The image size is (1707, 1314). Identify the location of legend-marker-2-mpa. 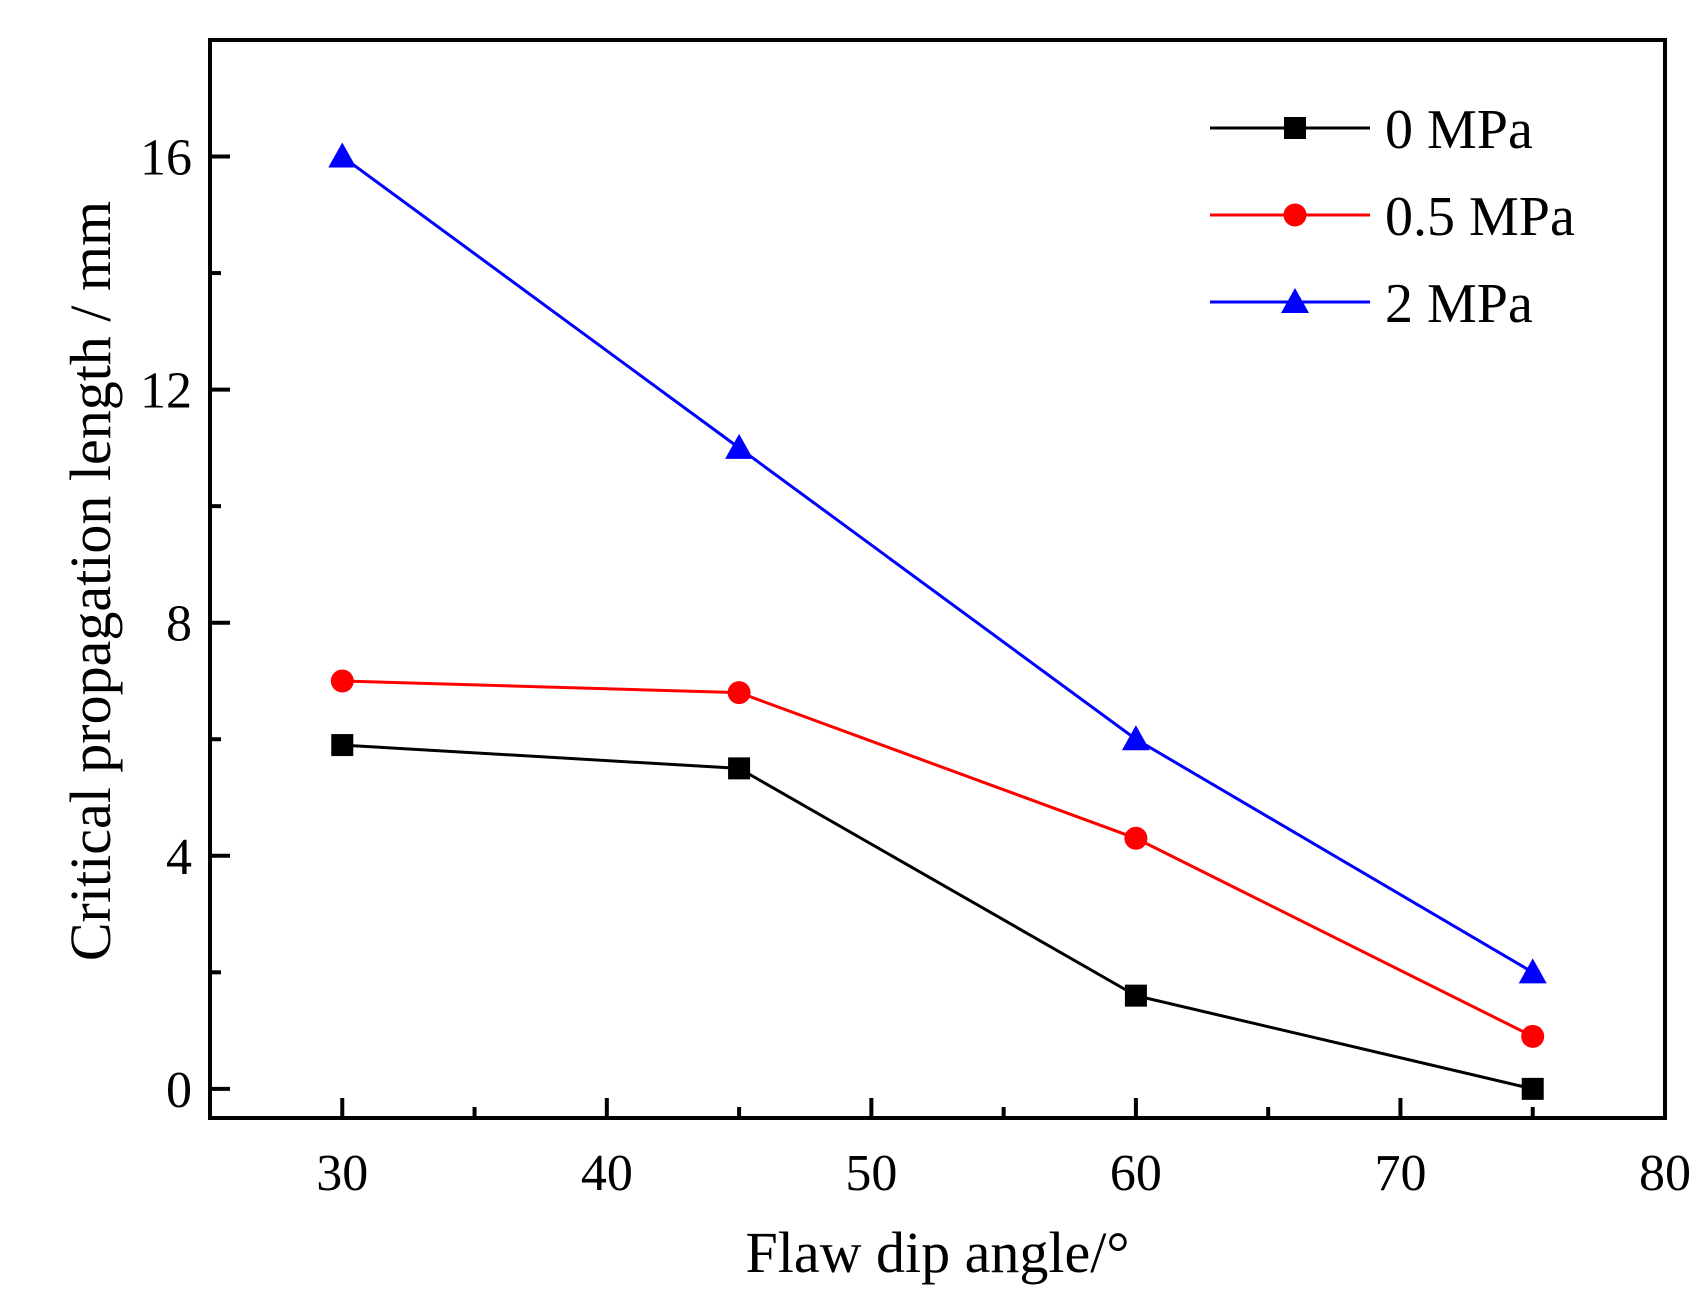
(1295, 300).